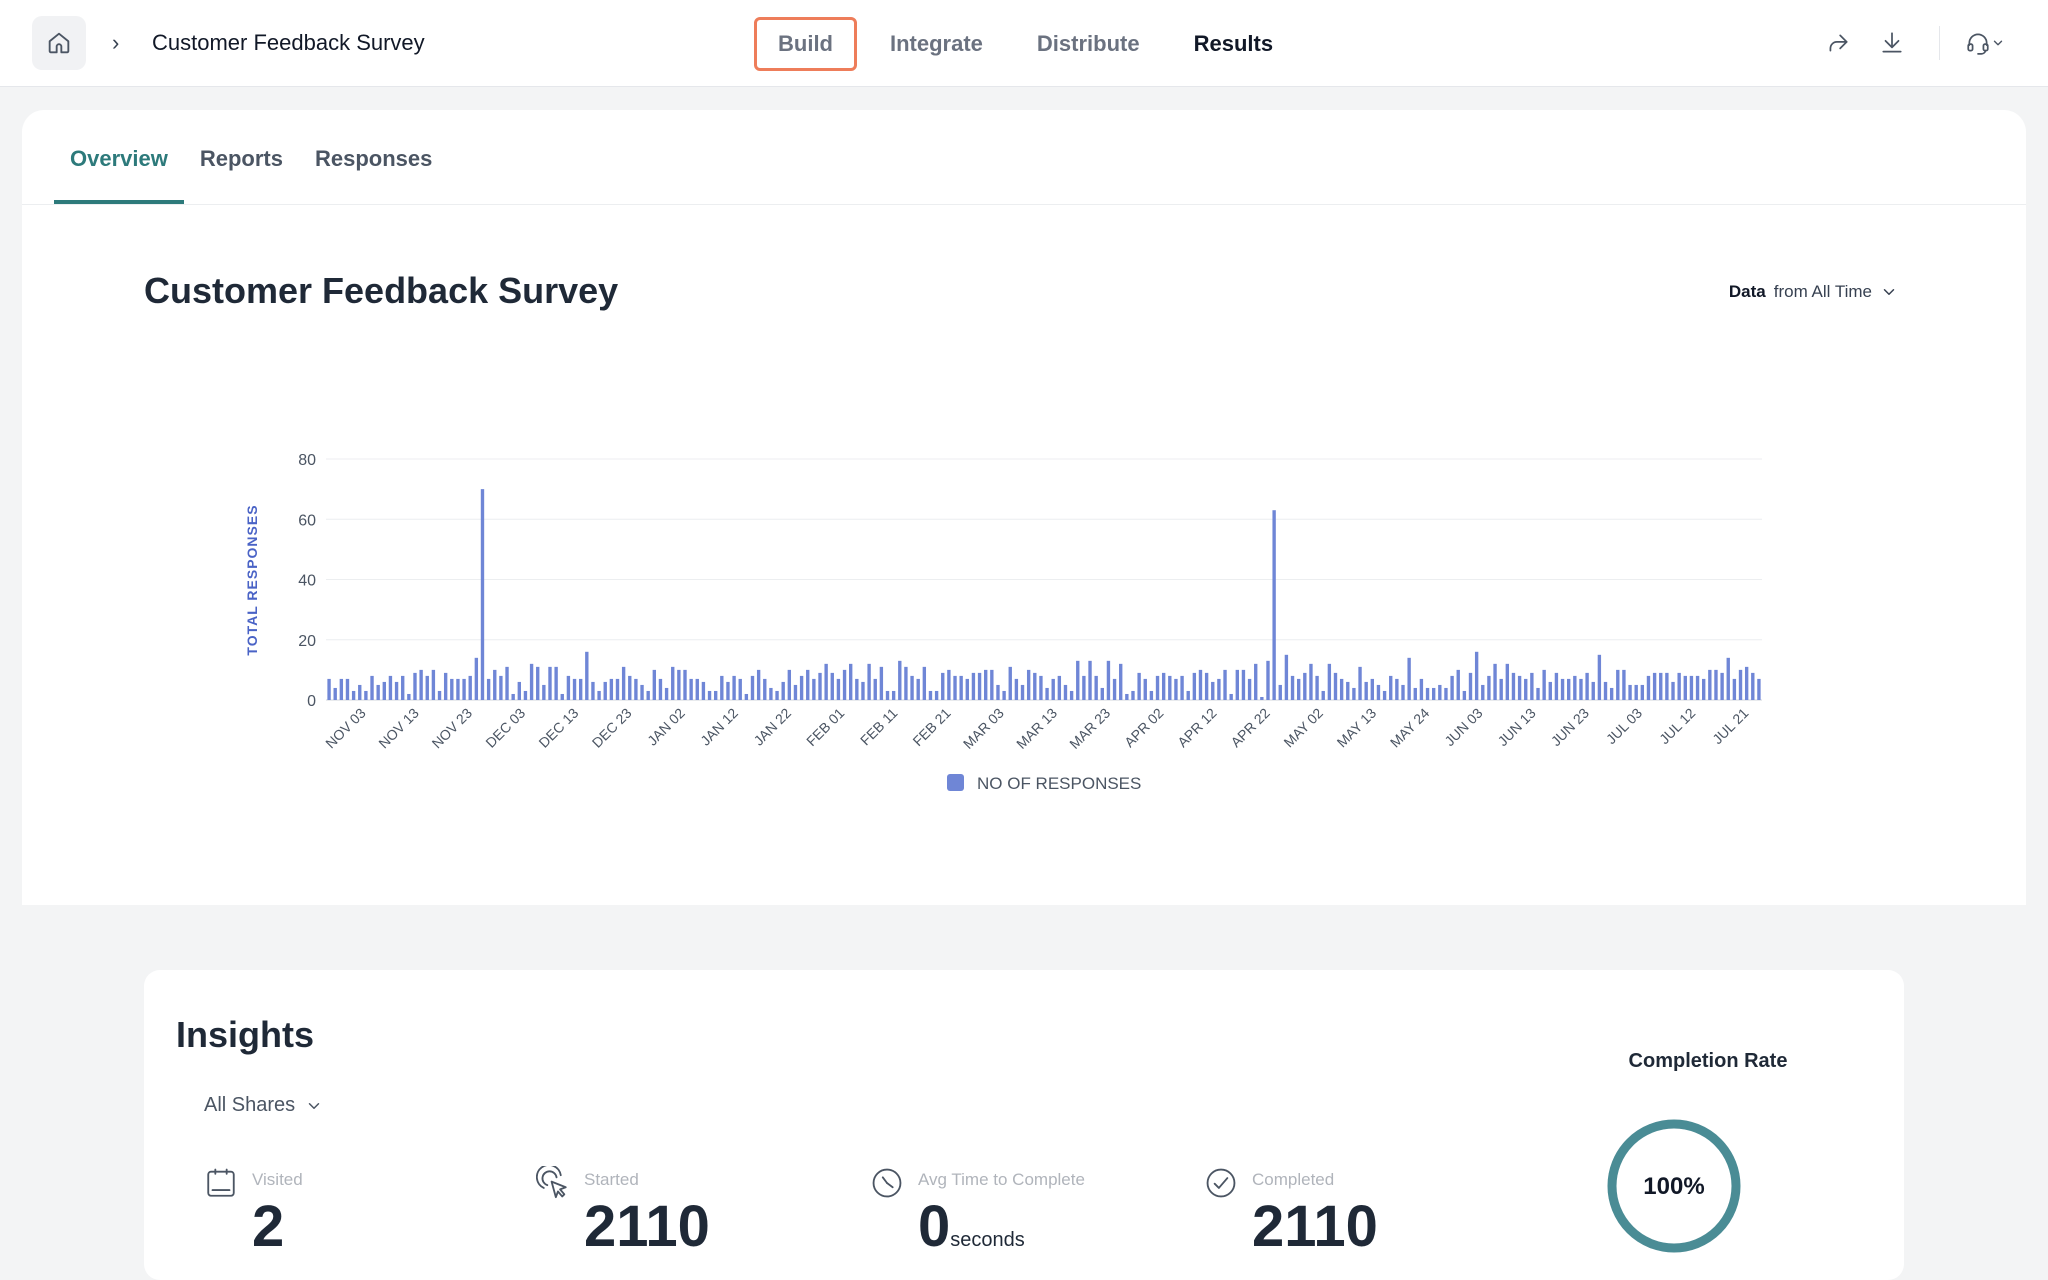 The image size is (2048, 1280). I want to click on y-tick-label: 40, so click(307, 581).